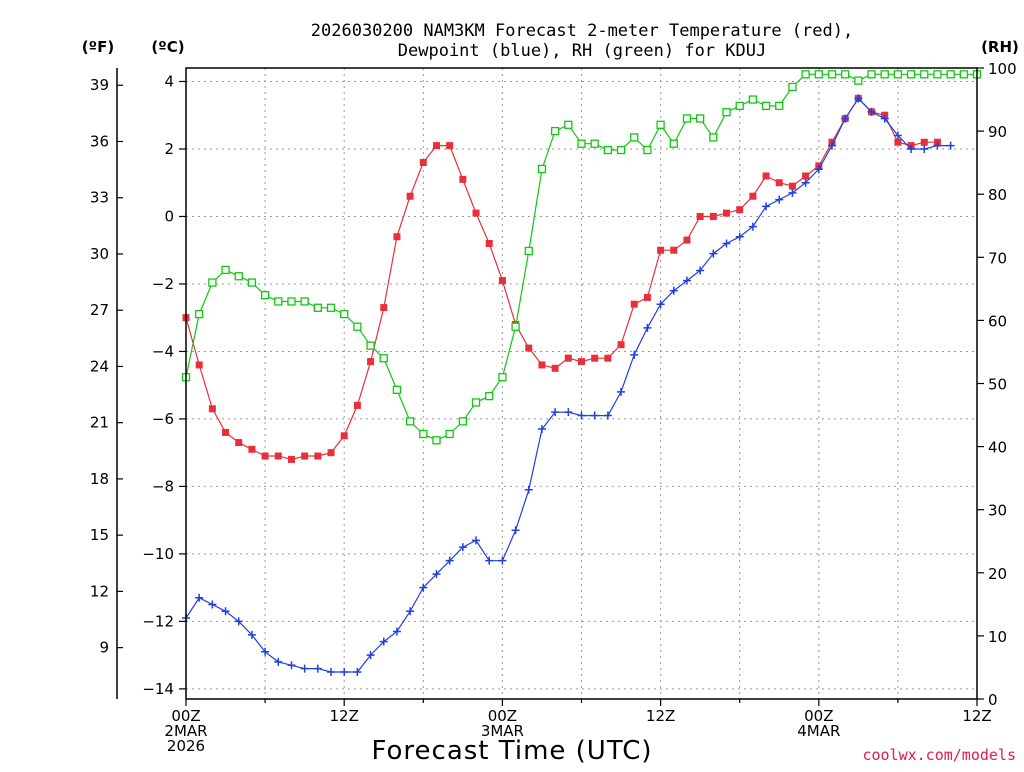  Describe the element at coordinates (163, 486) in the screenshot. I see `celsius-tick-label: −8` at that location.